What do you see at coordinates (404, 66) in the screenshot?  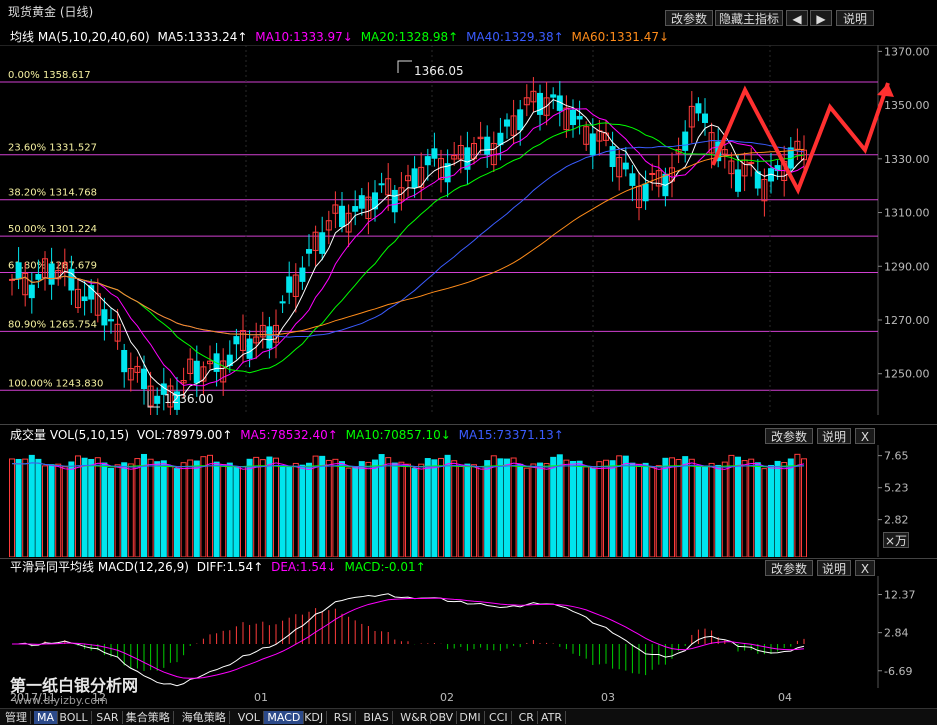 I see `high-marker` at bounding box center [404, 66].